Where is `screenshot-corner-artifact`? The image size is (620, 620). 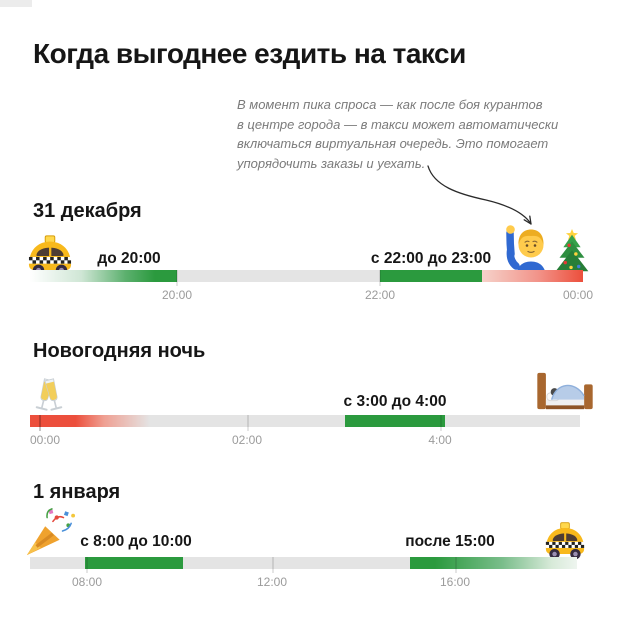
screenshot-corner-artifact is located at coordinates (16, 3).